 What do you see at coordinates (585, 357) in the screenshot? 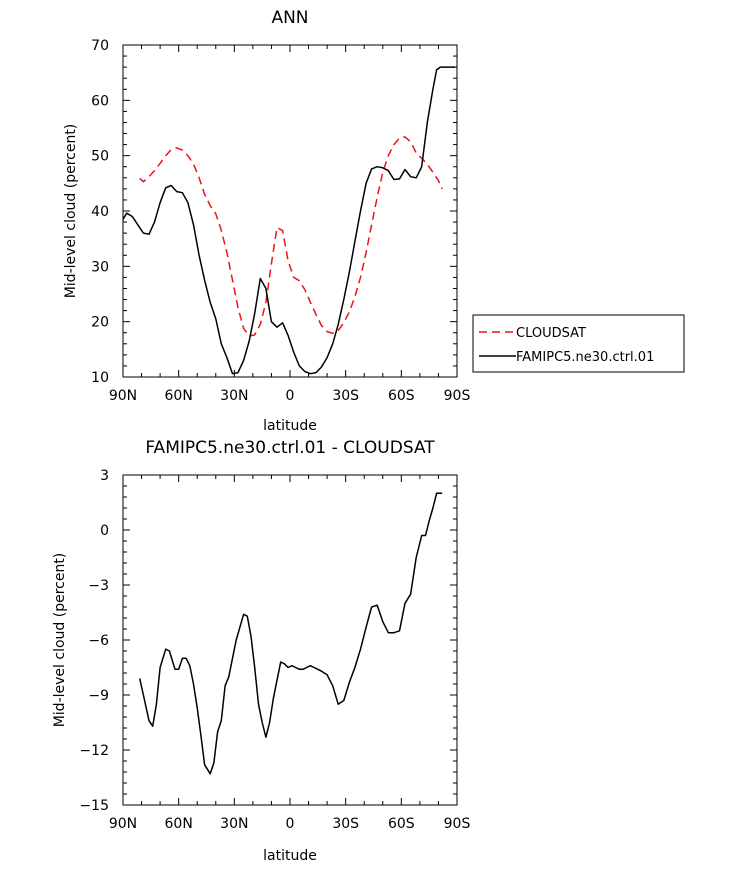
I see `legend-famipc5-label: FAMIPC5.ne30.ctrl.01` at bounding box center [585, 357].